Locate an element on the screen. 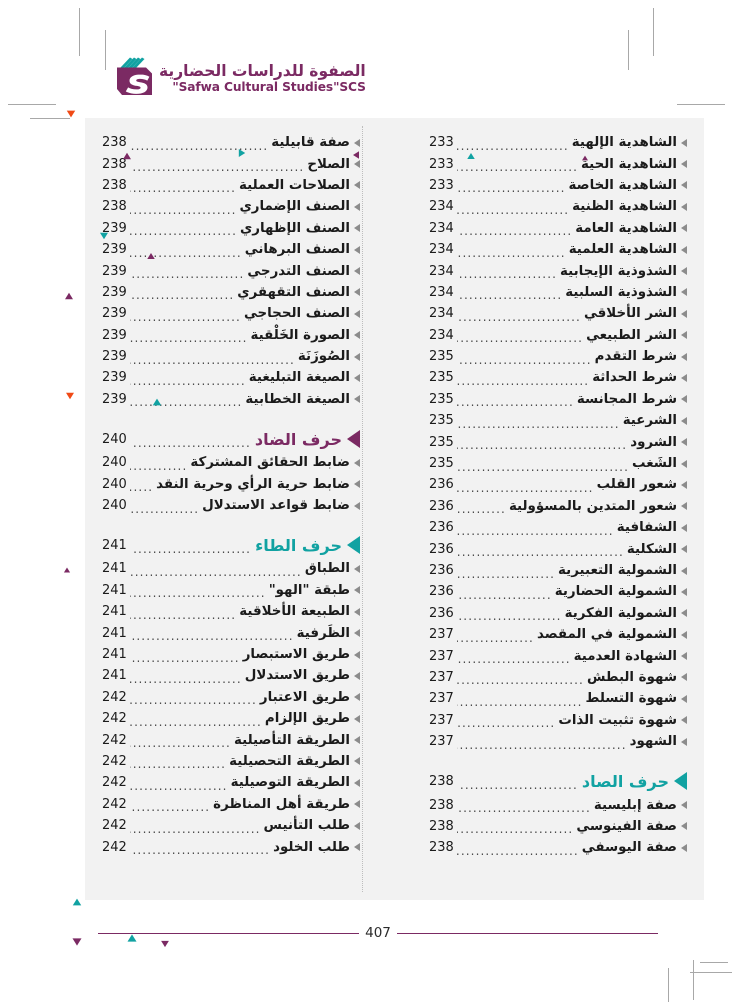  crop-mark-top-left-h2 is located at coordinates (50, 118).